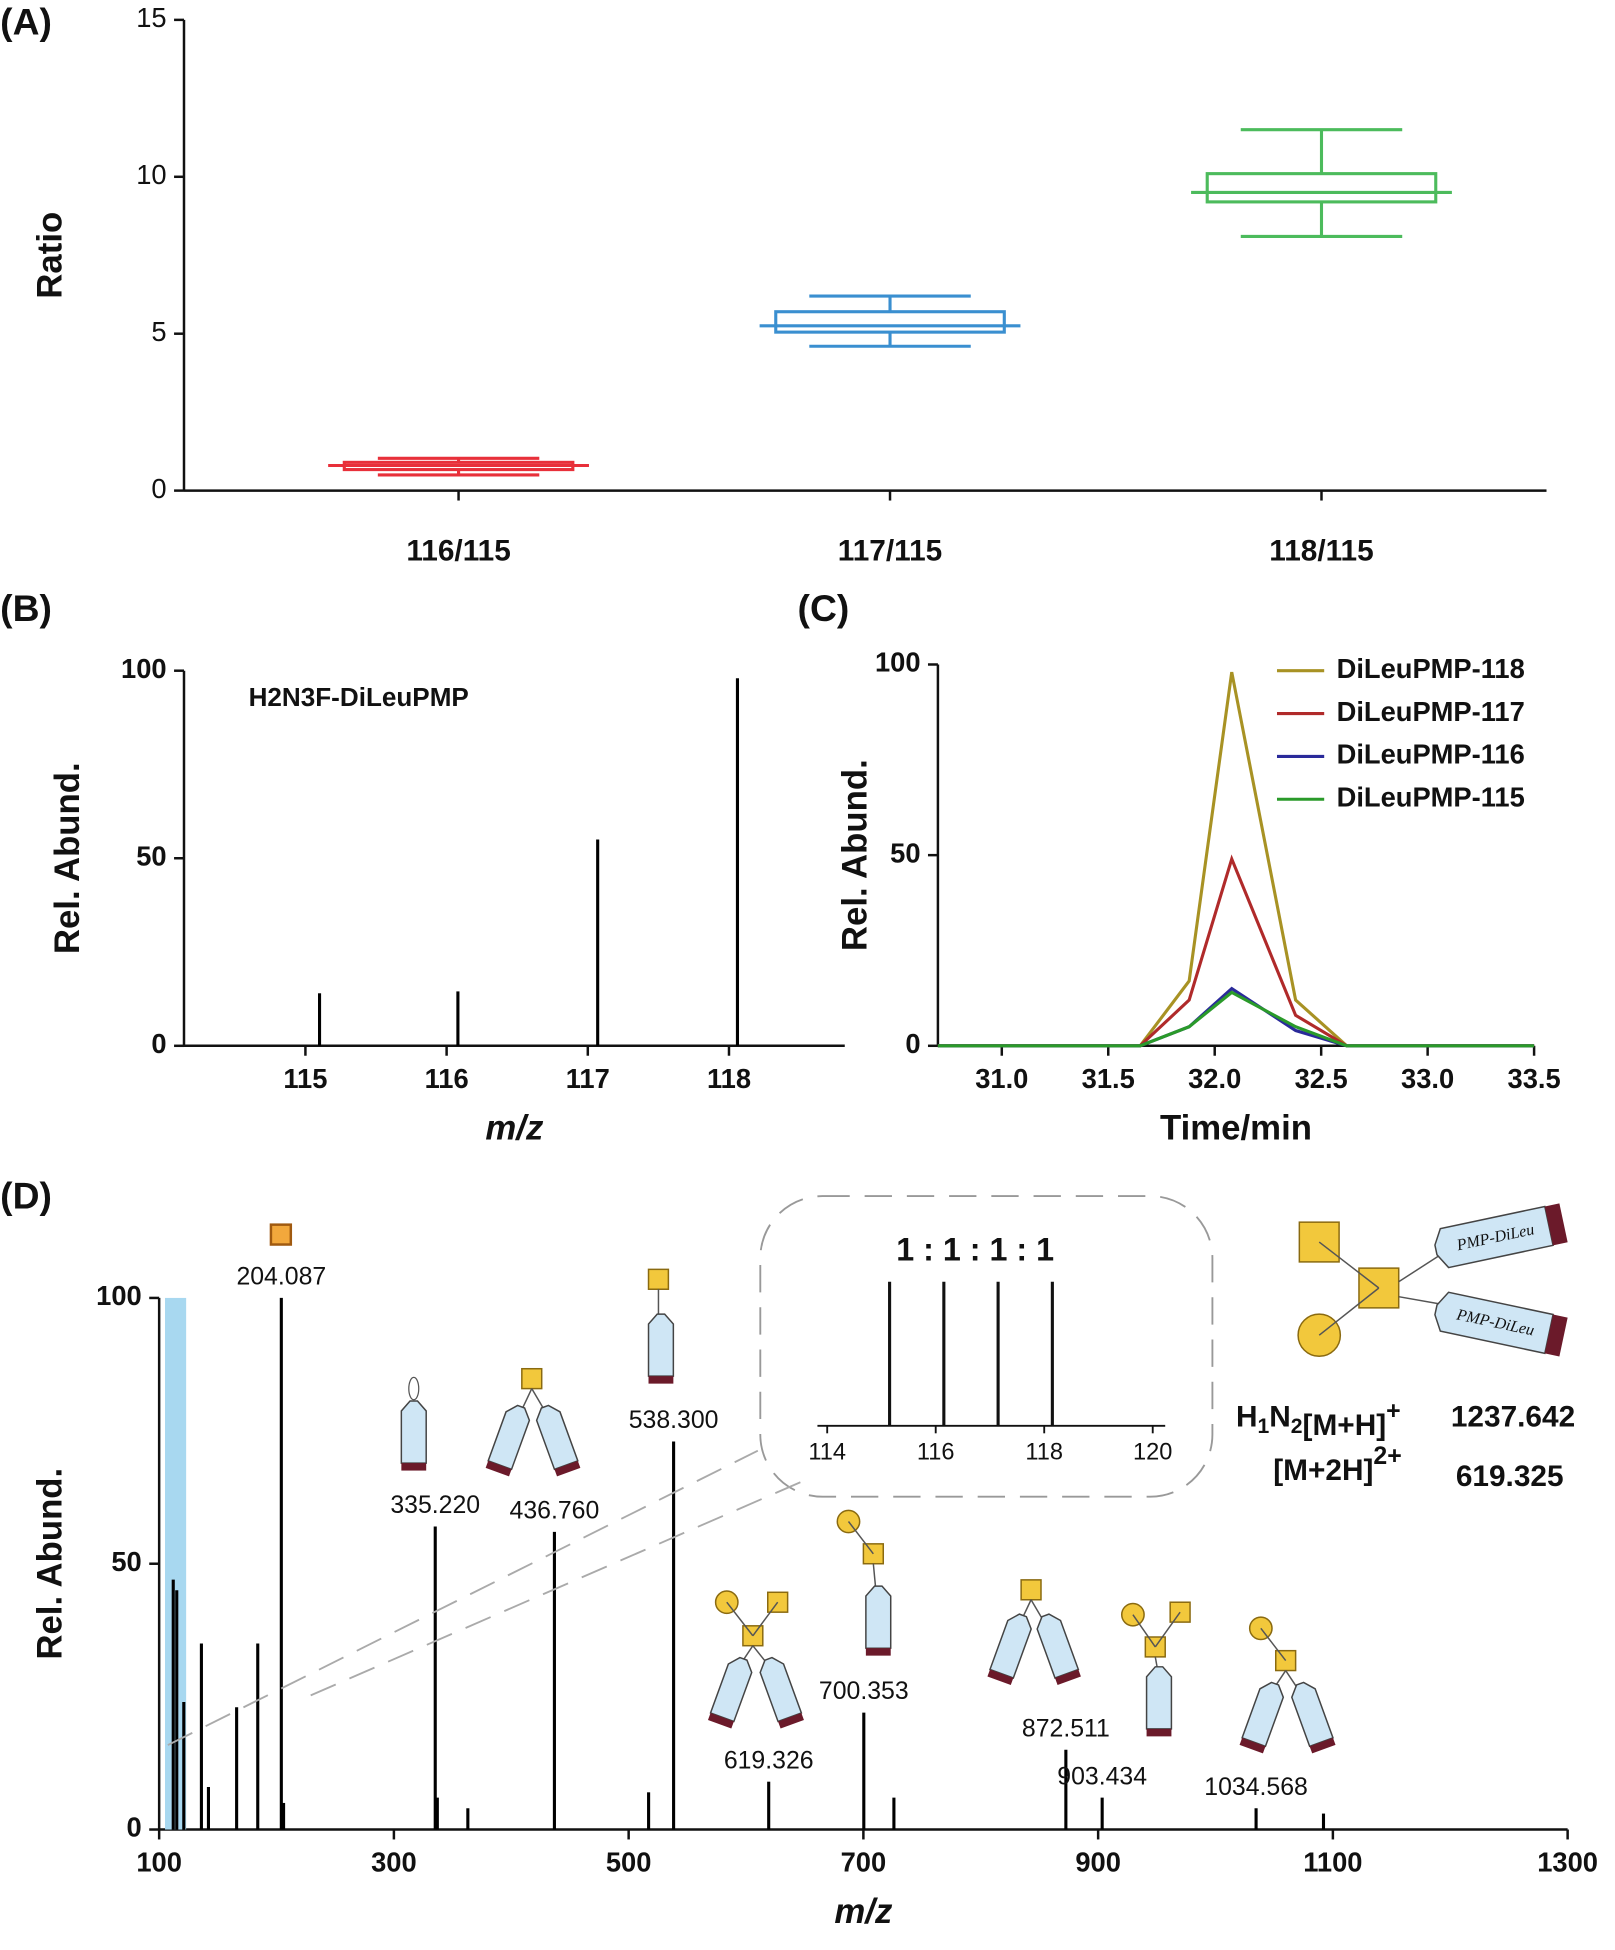  Describe the element at coordinates (936, 1451) in the screenshot. I see `inset-x-tick-label: 116` at that location.